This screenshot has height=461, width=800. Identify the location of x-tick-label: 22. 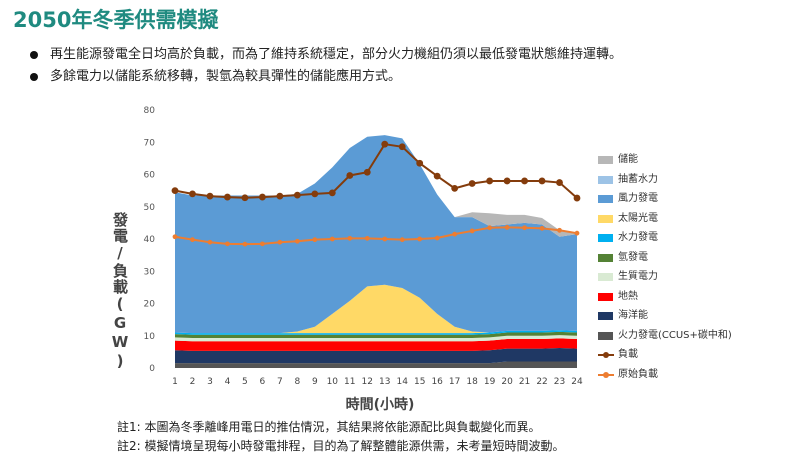
(541, 382).